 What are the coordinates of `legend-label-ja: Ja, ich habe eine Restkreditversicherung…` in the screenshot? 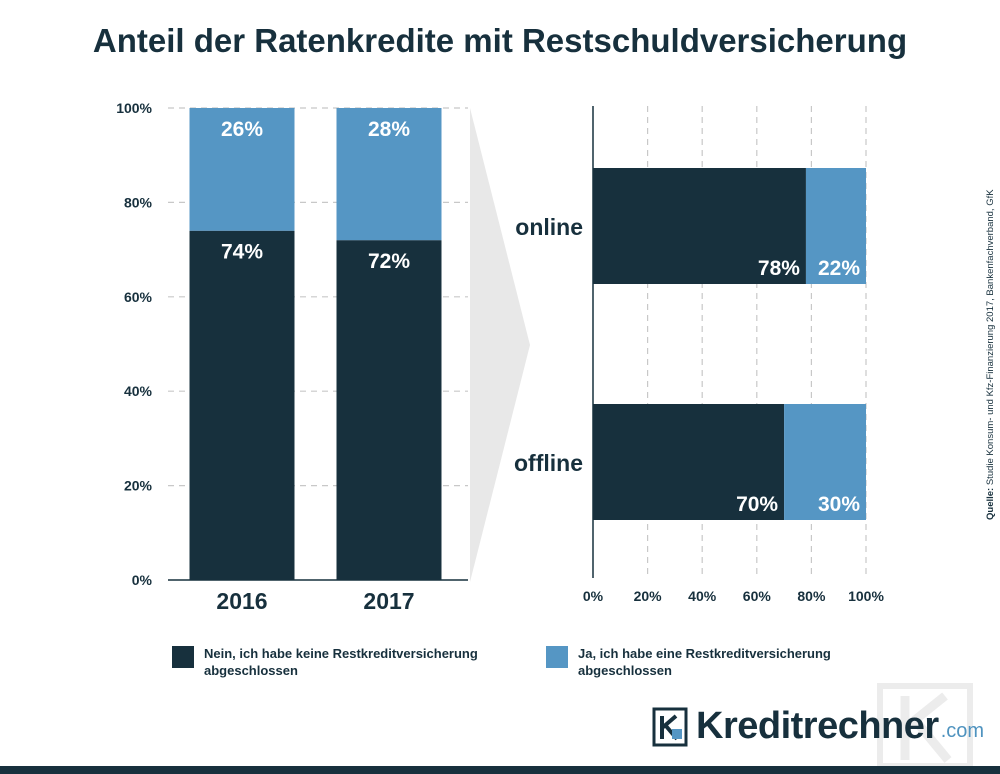 It's located at (704, 662).